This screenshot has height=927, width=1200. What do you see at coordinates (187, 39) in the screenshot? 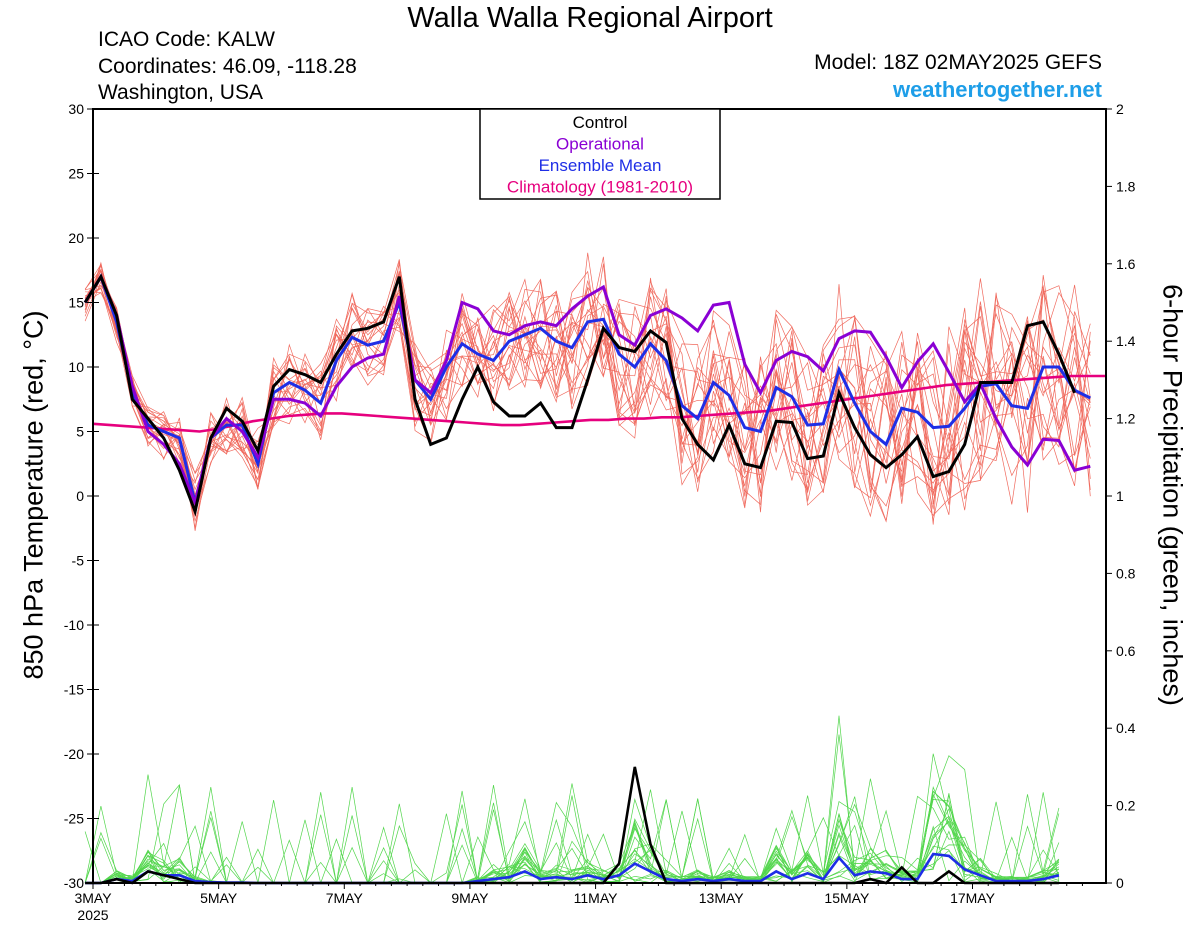
I see `icao-code: ICAO Code: KALW` at bounding box center [187, 39].